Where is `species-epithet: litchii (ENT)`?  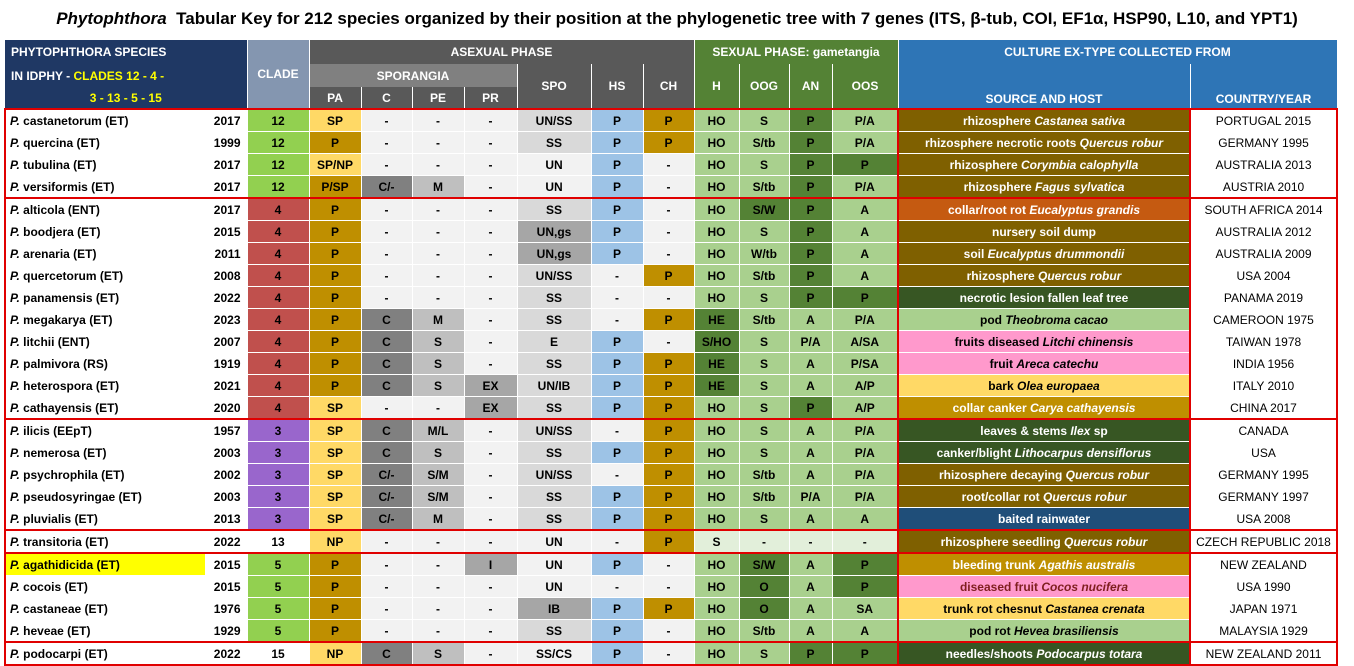 species-epithet: litchii (ENT) is located at coordinates (56, 341).